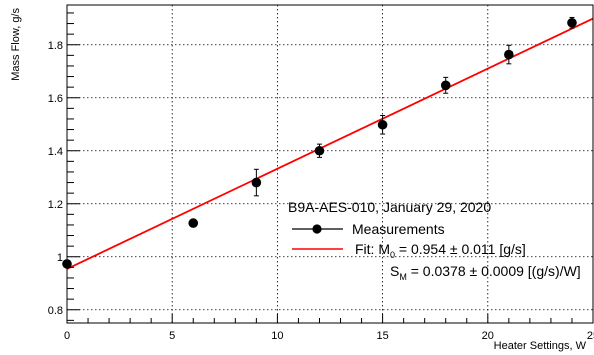 The image size is (594, 355). I want to click on legend-fit-label: Fit: M0 = 0.954 ± 0.011 [g/s], so click(440, 250).